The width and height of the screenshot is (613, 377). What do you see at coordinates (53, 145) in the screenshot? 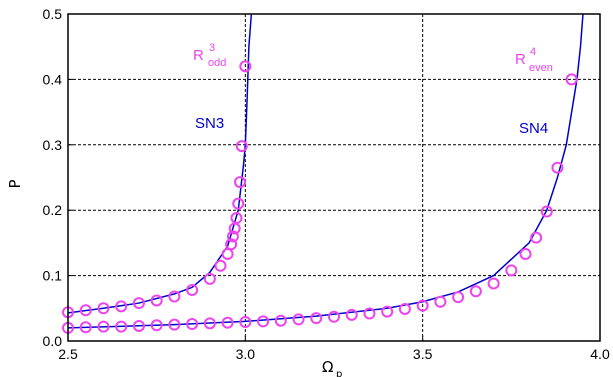
I see `y-tick-label: 0.3` at bounding box center [53, 145].